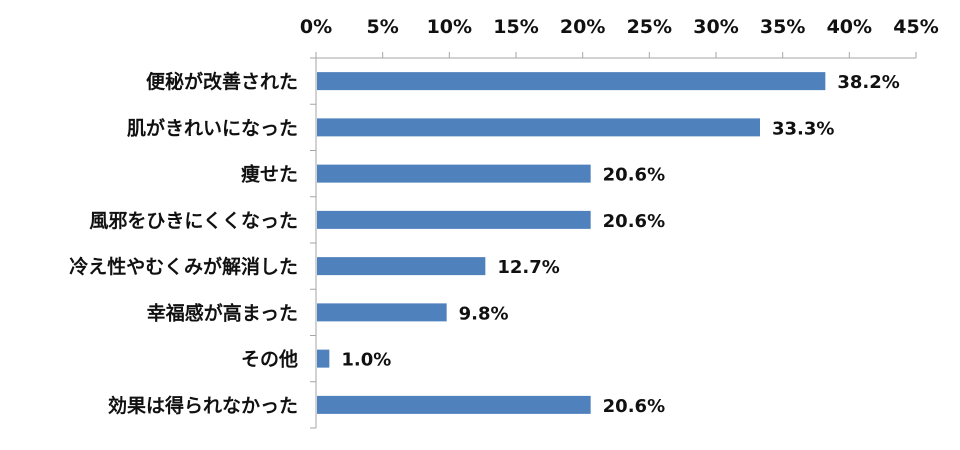  What do you see at coordinates (715, 27) in the screenshot?
I see `x-tick-label: 30%` at bounding box center [715, 27].